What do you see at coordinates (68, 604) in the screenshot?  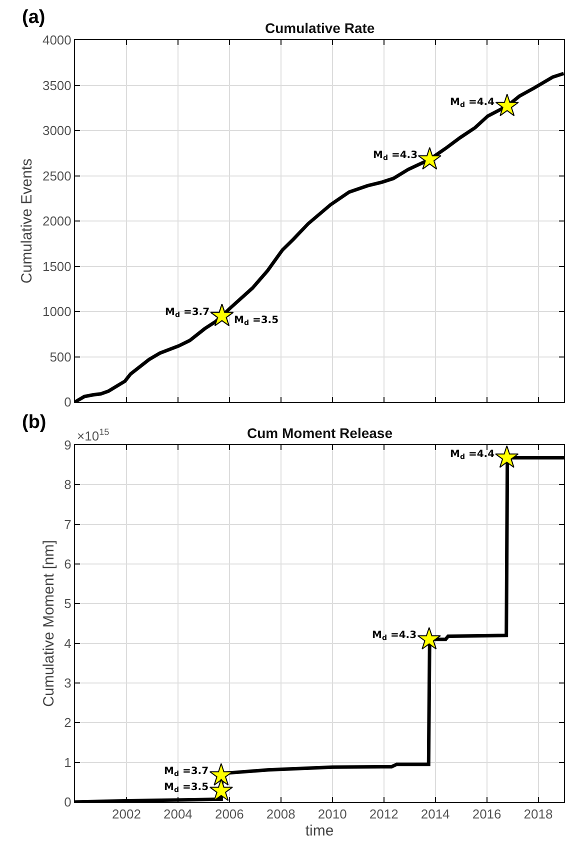 I see `y-tick-label: 5` at bounding box center [68, 604].